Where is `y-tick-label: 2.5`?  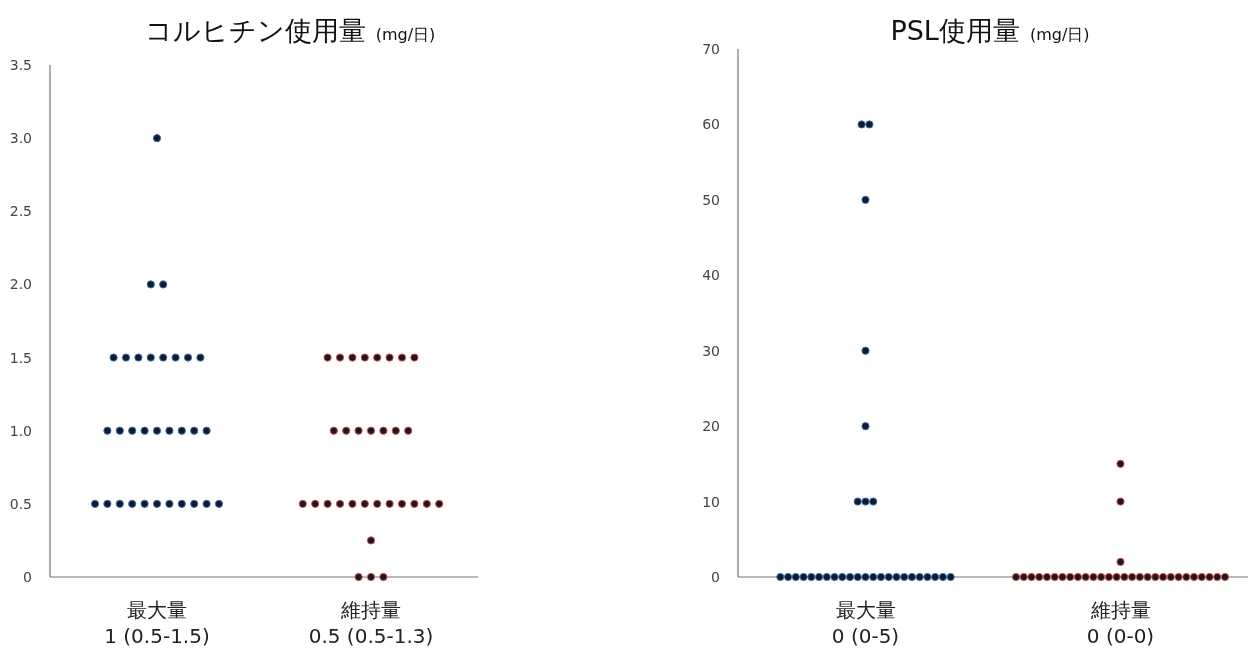 y-tick-label: 2.5 is located at coordinates (20, 211).